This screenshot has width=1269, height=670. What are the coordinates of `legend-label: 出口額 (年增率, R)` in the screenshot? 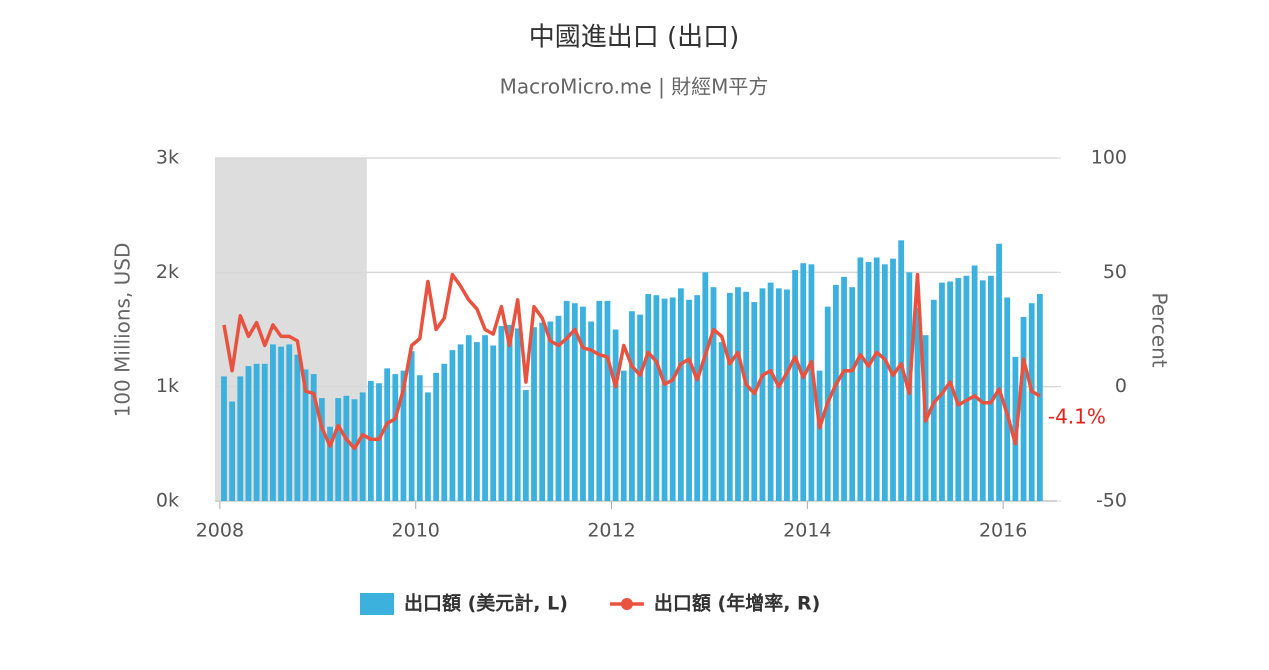 It's located at (737, 603).